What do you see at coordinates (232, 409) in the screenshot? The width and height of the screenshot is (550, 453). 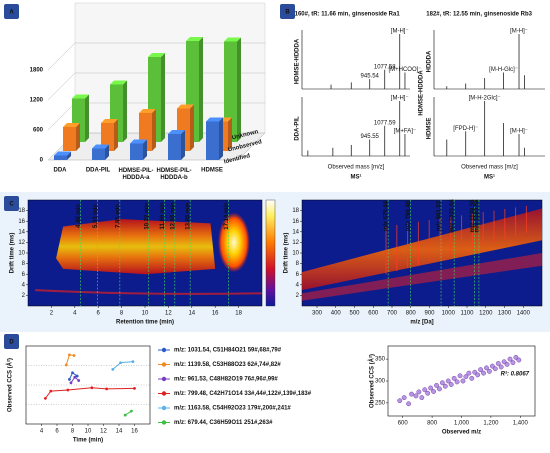 I see `legend-label: m/z: 1163.58, C54H92O23 179#,200#,241#` at bounding box center [232, 409].